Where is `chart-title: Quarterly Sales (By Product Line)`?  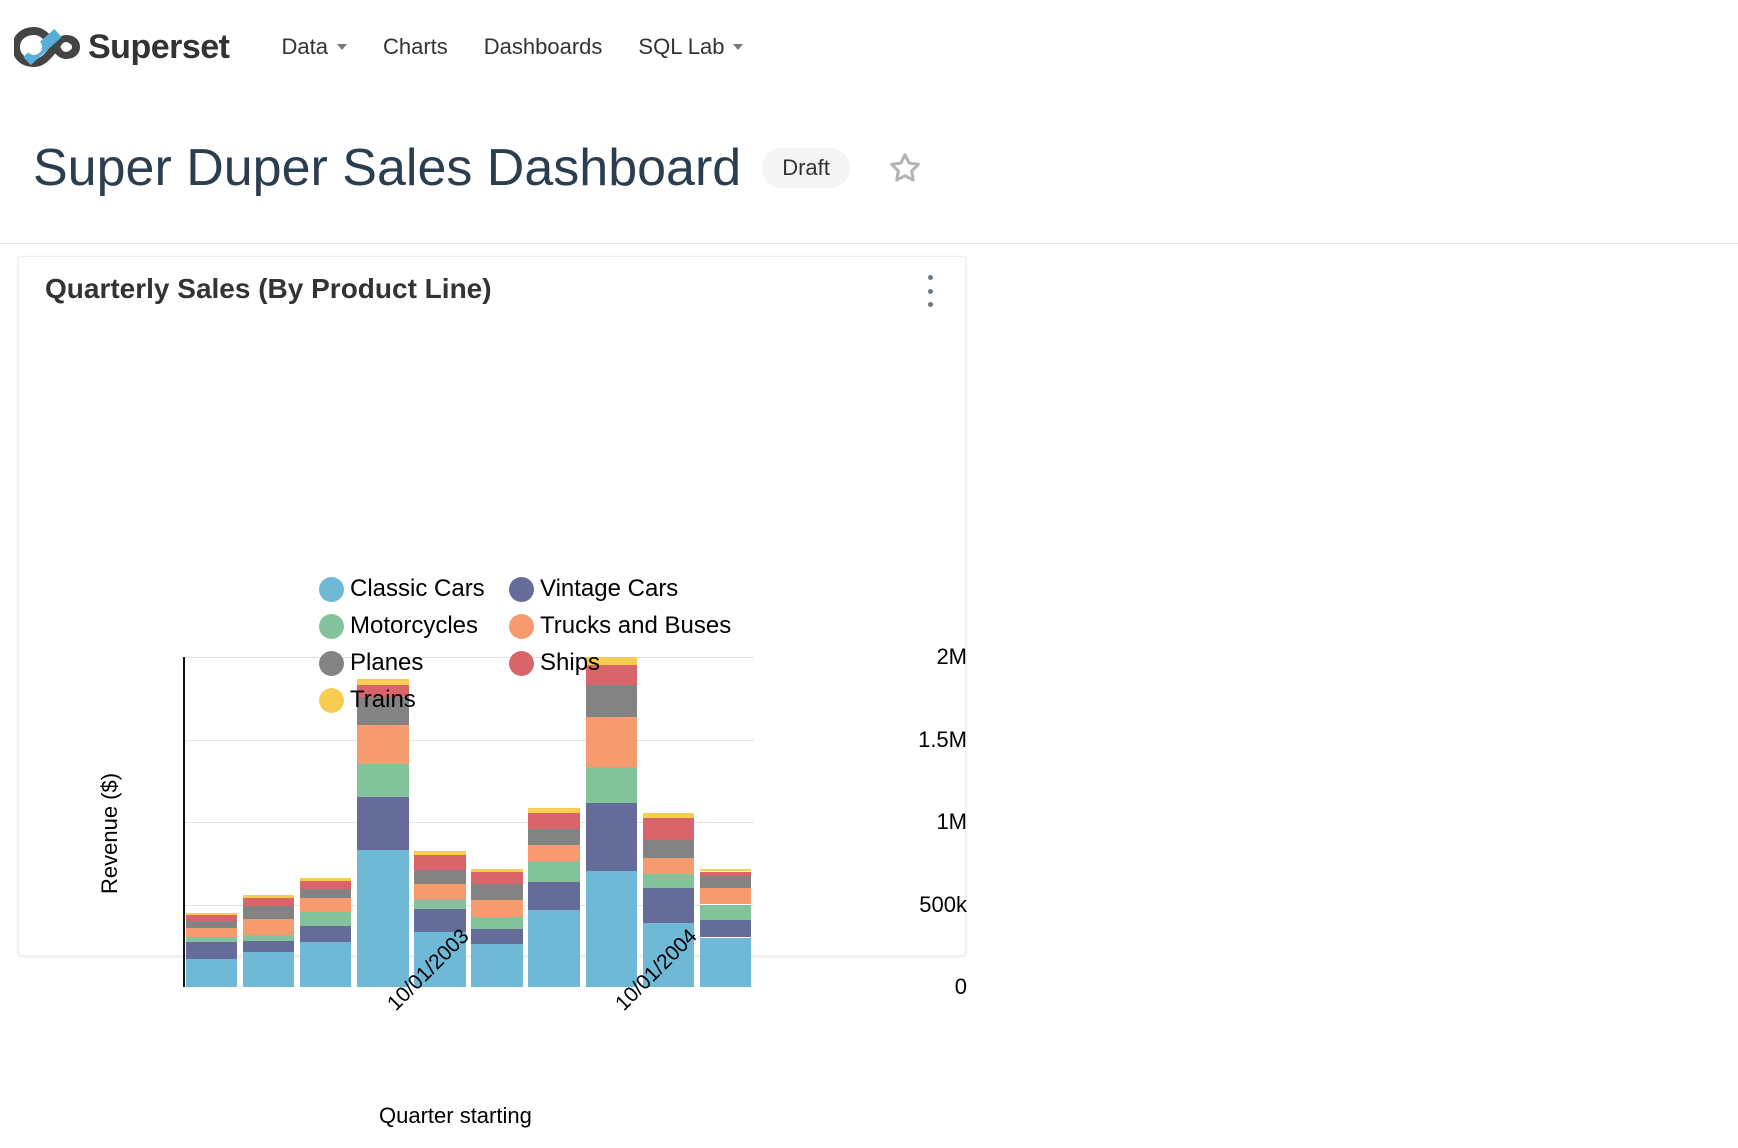 chart-title: Quarterly Sales (By Product Line) is located at coordinates (268, 288).